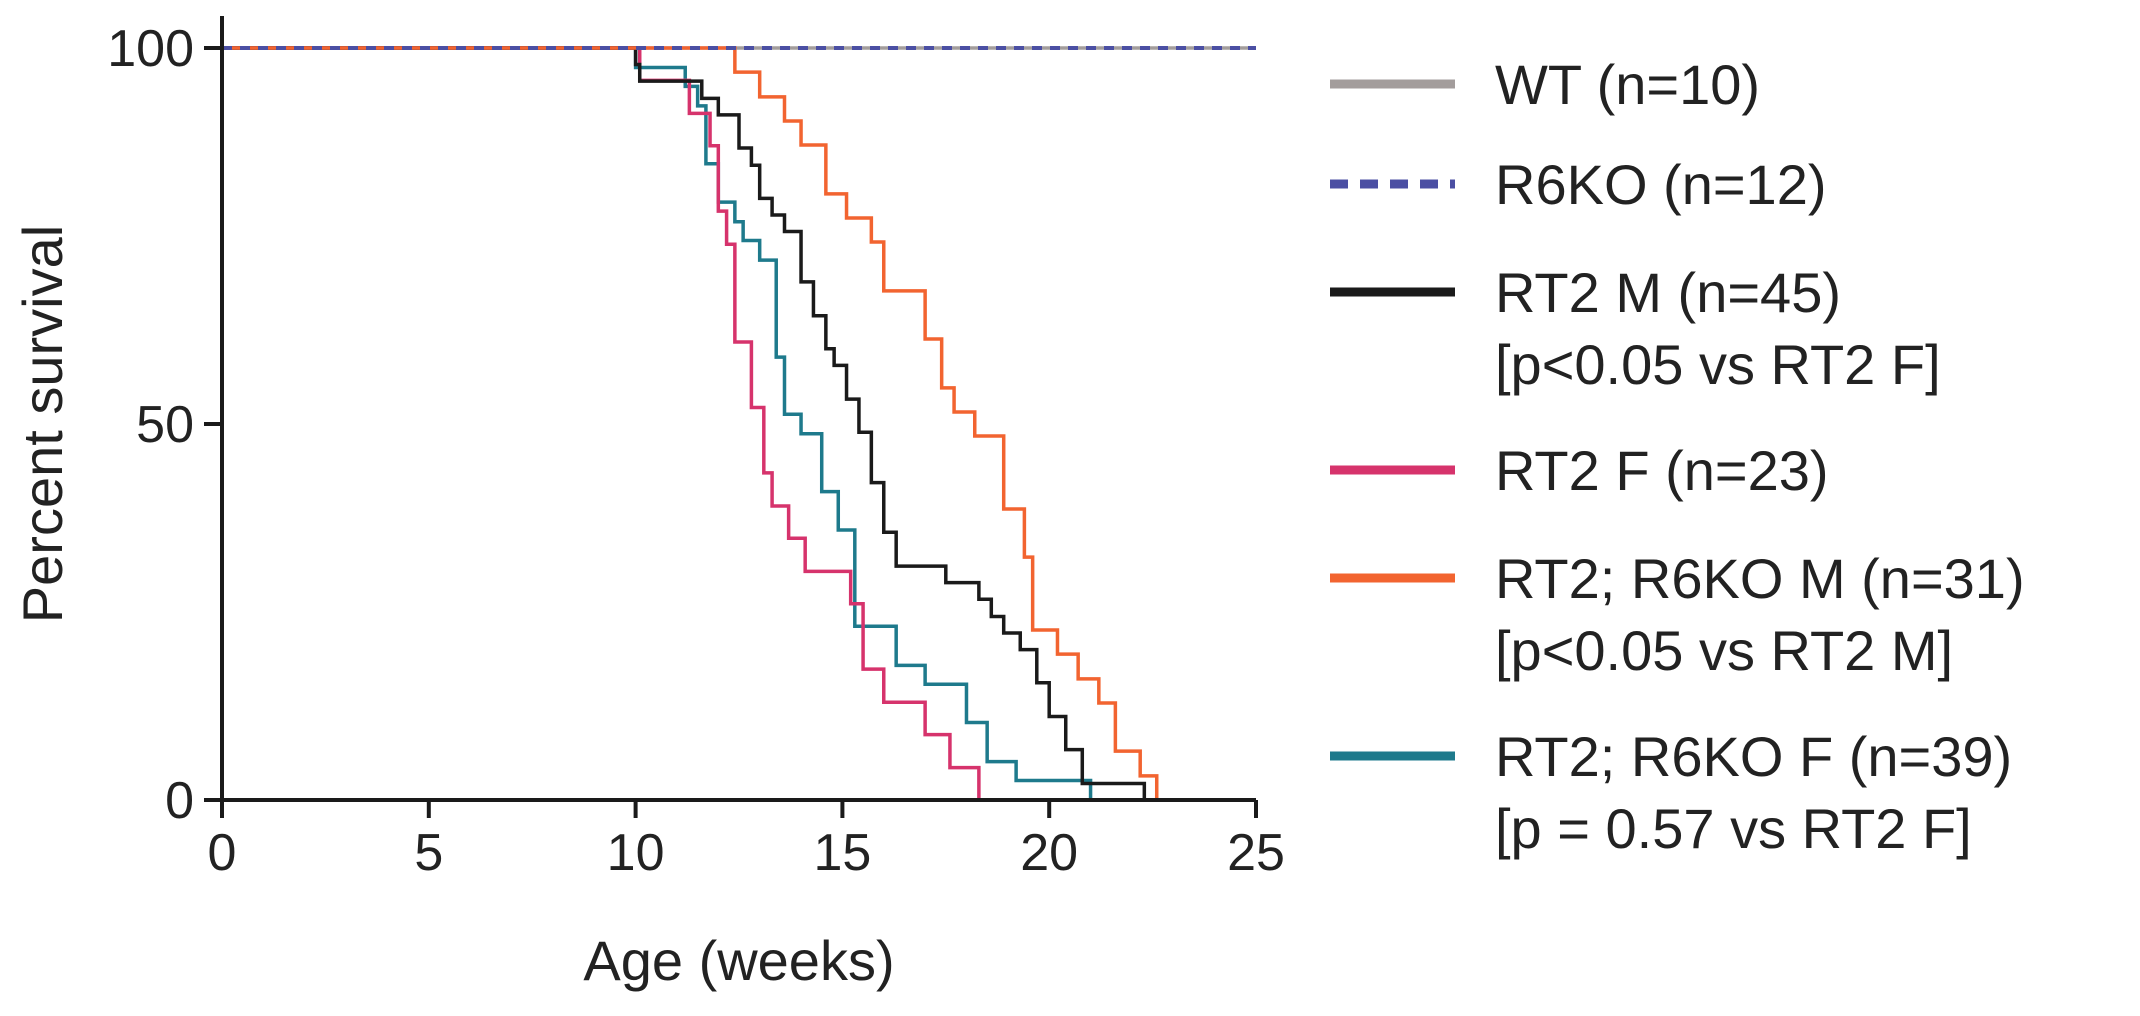 The height and width of the screenshot is (1016, 2140). What do you see at coordinates (1049, 853) in the screenshot?
I see `x-tick-label: 20` at bounding box center [1049, 853].